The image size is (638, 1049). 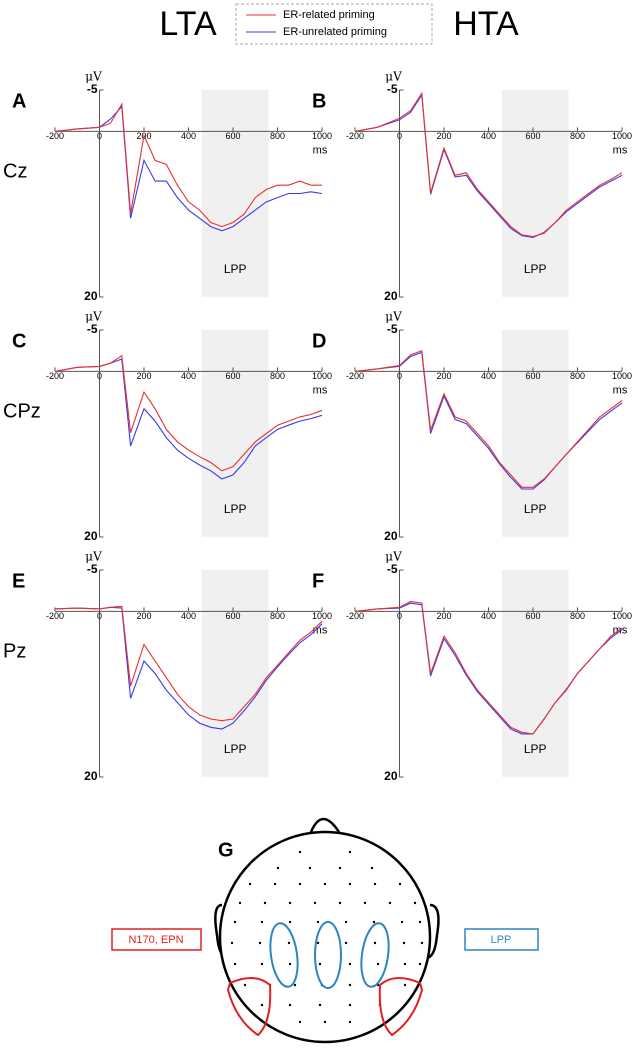 What do you see at coordinates (188, 24) in the screenshot?
I see `column-title: LTA` at bounding box center [188, 24].